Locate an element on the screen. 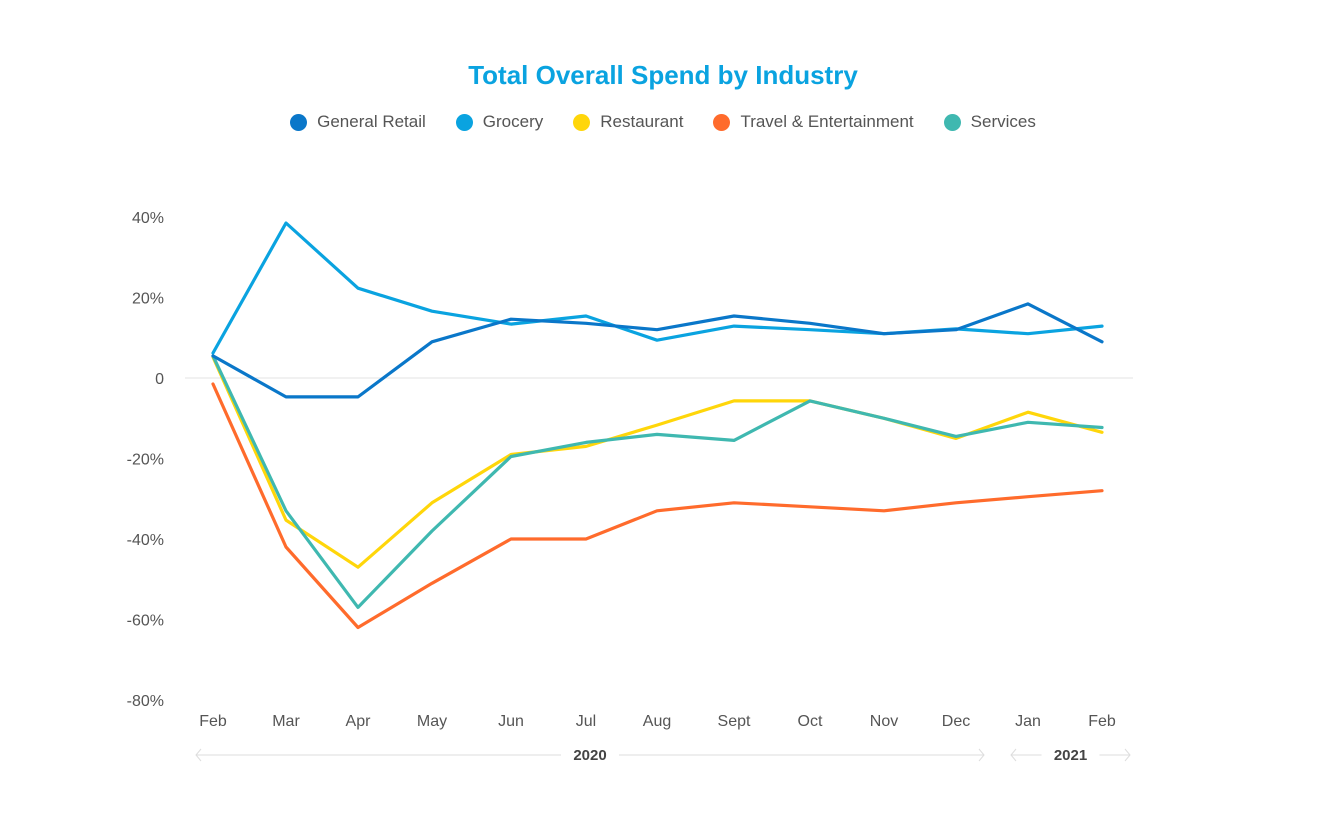  year-bracket: 2021 is located at coordinates (1070, 755).